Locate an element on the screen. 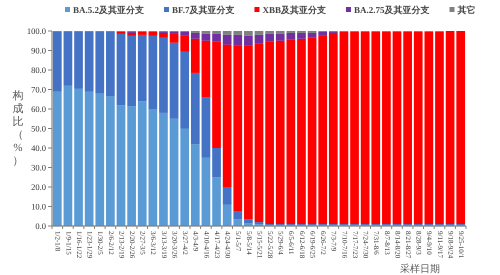 This screenshot has width=500, height=275. y-tick-label: 50.0 is located at coordinates (38, 129).